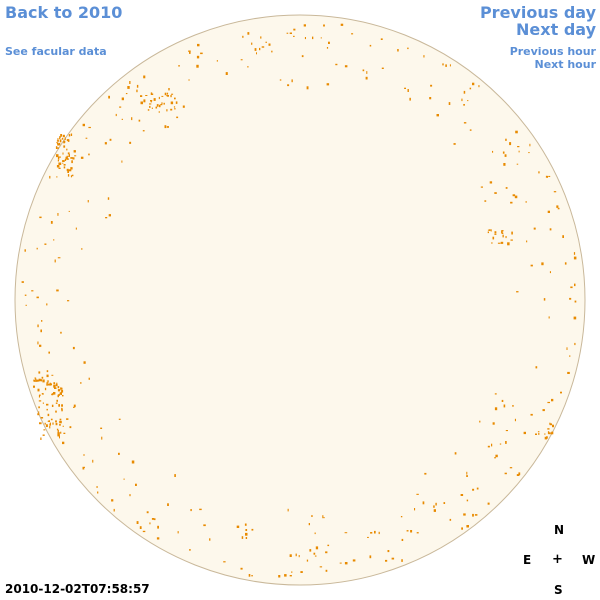  What do you see at coordinates (559, 530) in the screenshot?
I see `compass-north-label: N` at bounding box center [559, 530].